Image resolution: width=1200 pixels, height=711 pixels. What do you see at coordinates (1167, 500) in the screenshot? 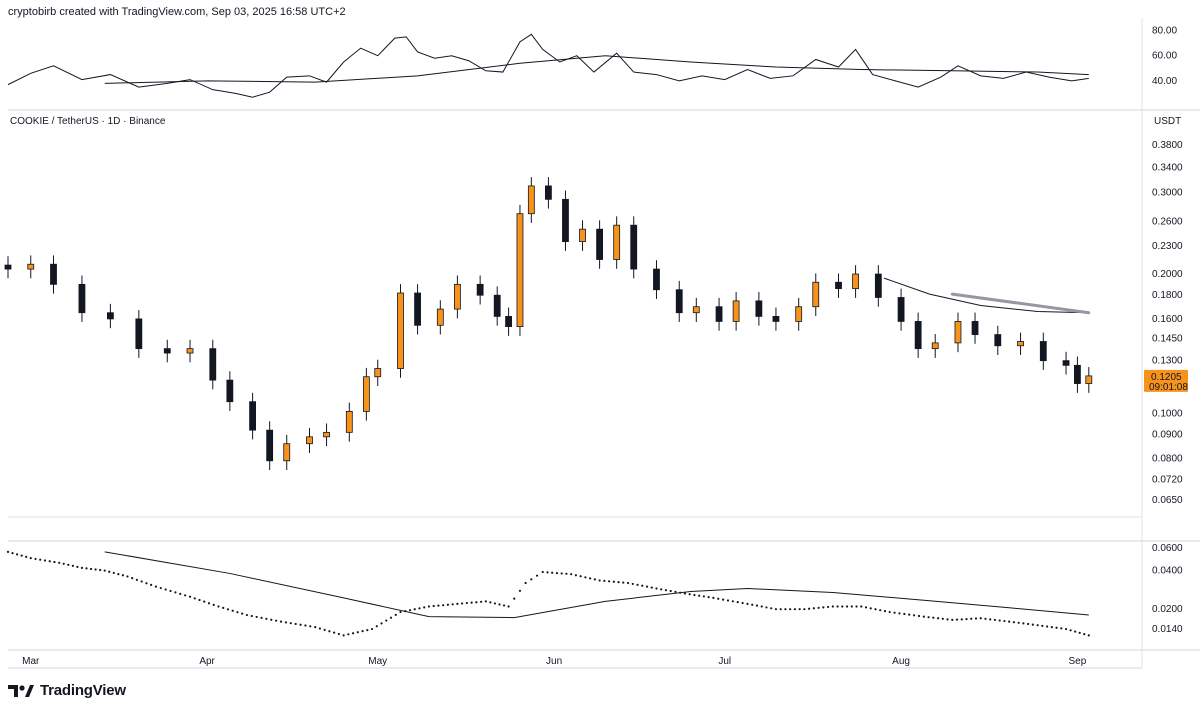
I see `price-tick-label: 0.0650` at bounding box center [1167, 500].